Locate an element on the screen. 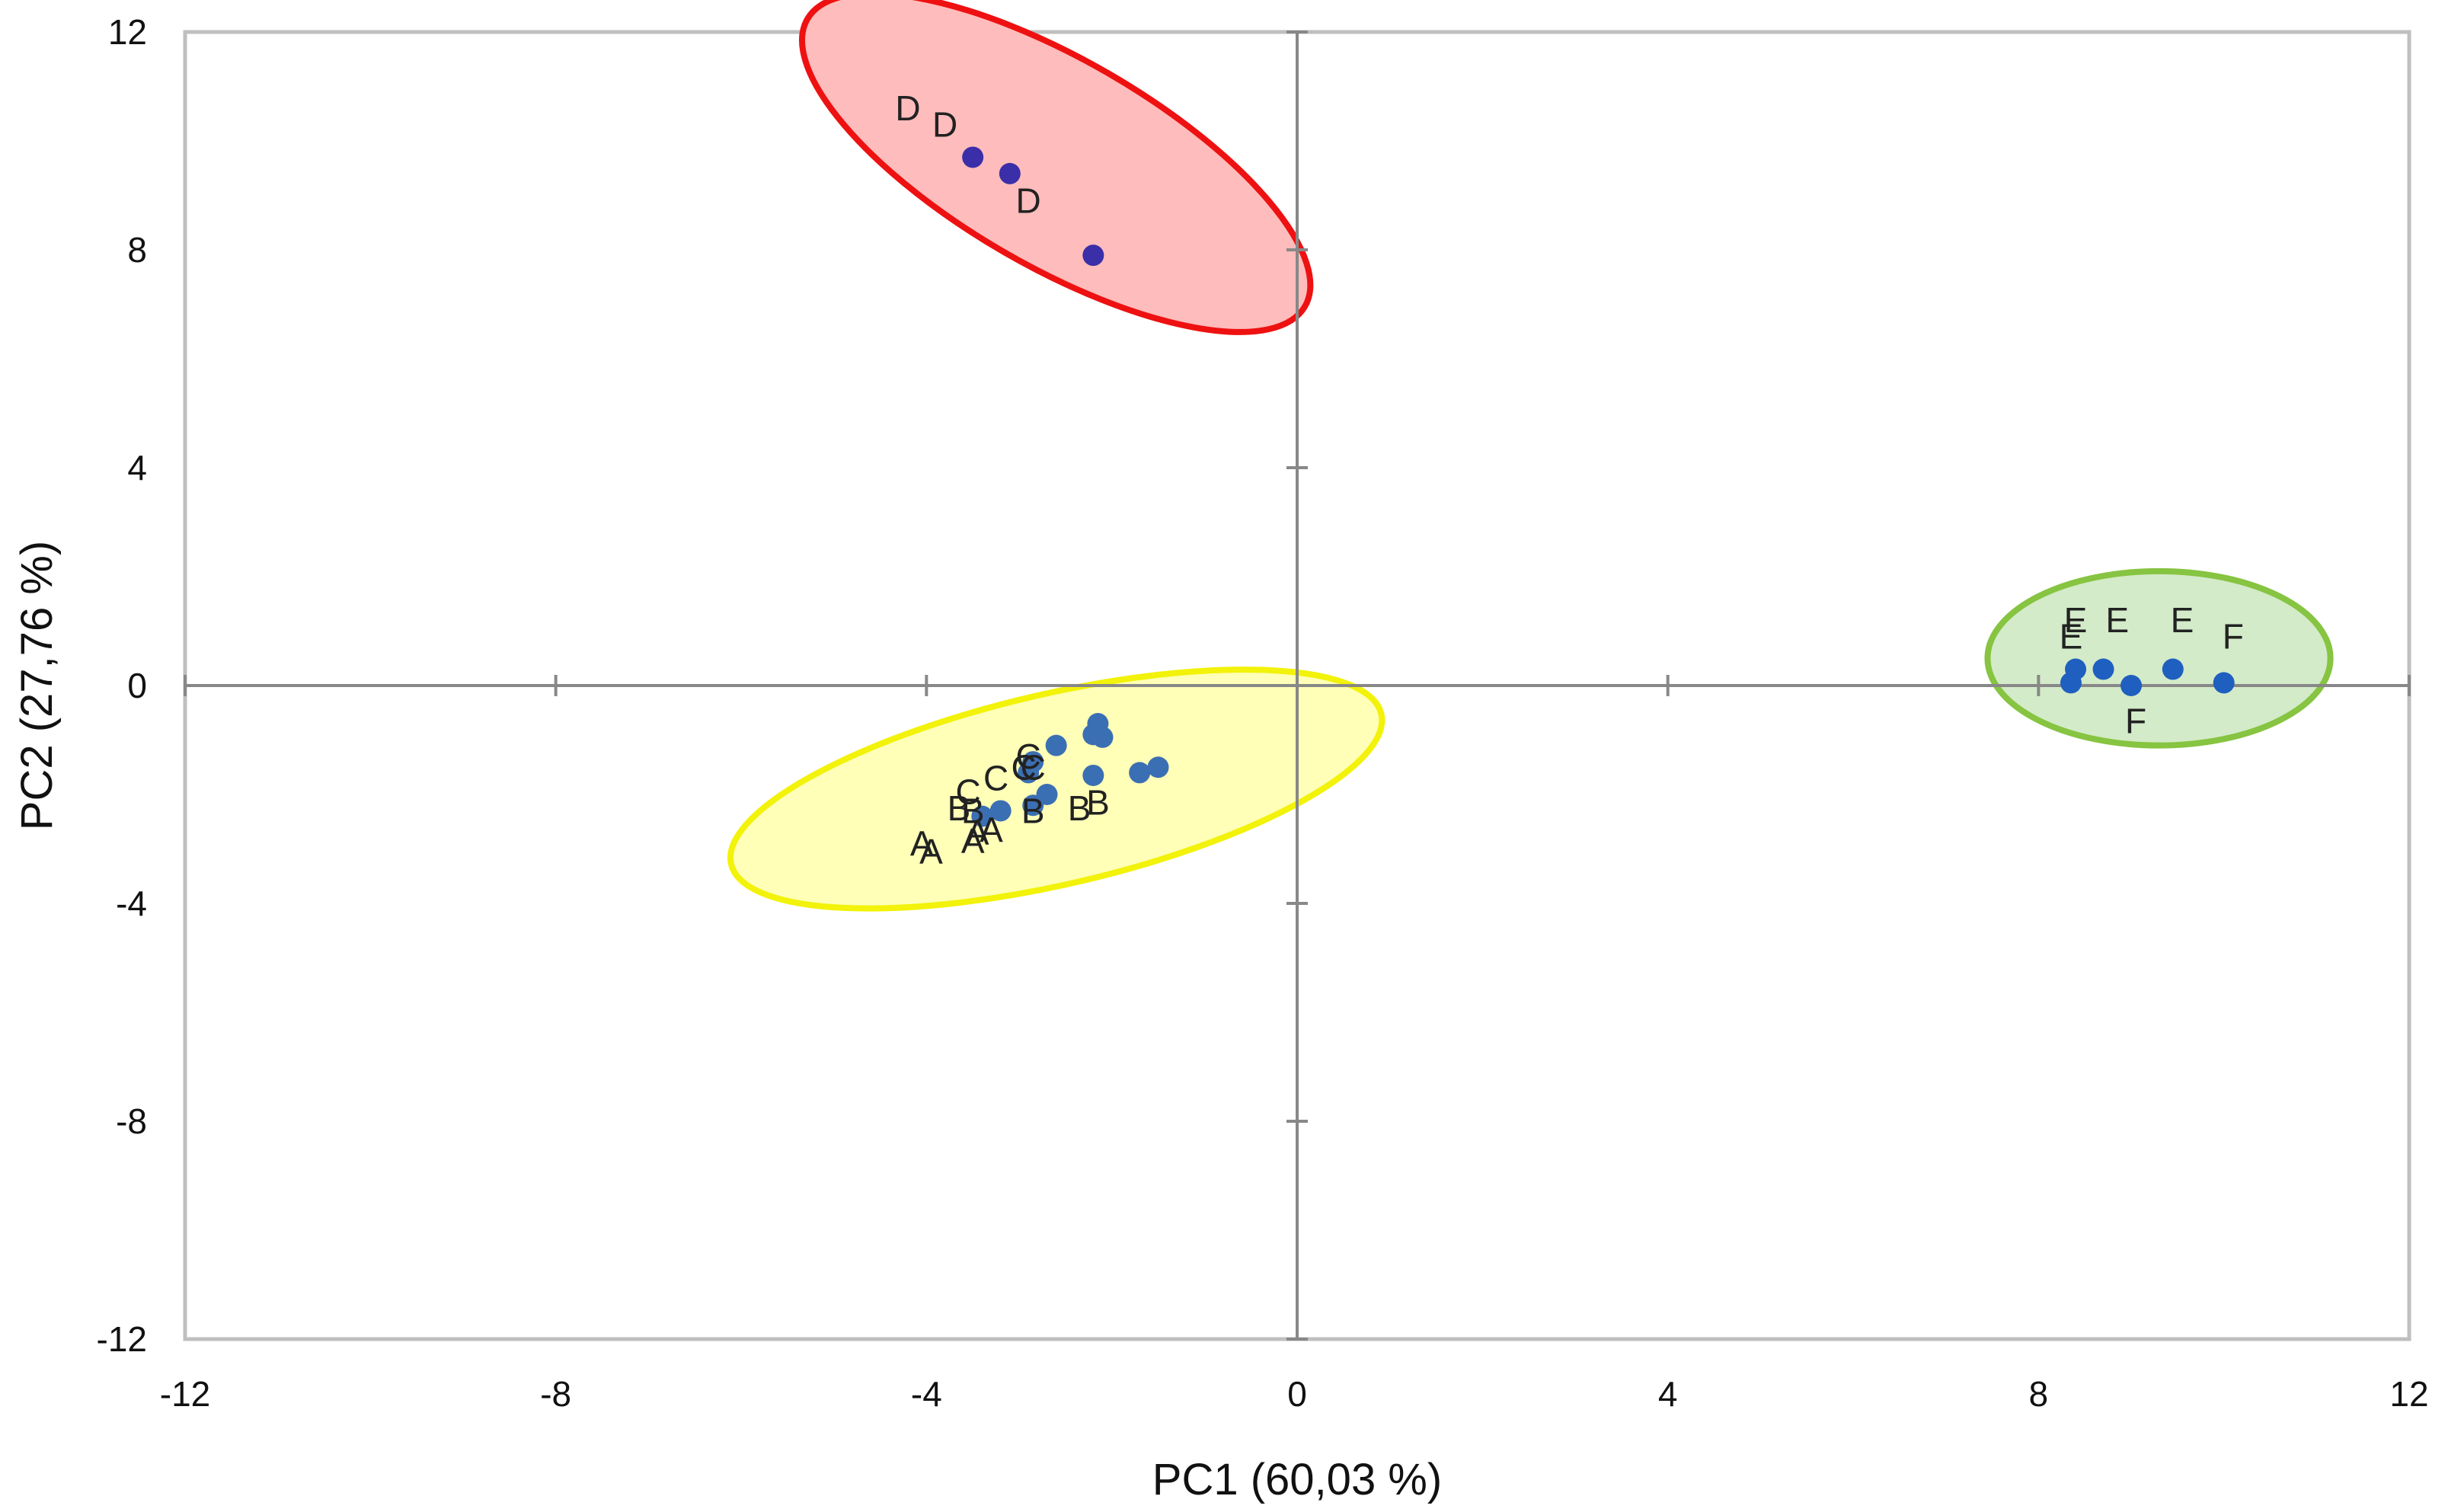 Image resolution: width=2445 pixels, height=1512 pixels. x-tick-label: -4 is located at coordinates (926, 1394).